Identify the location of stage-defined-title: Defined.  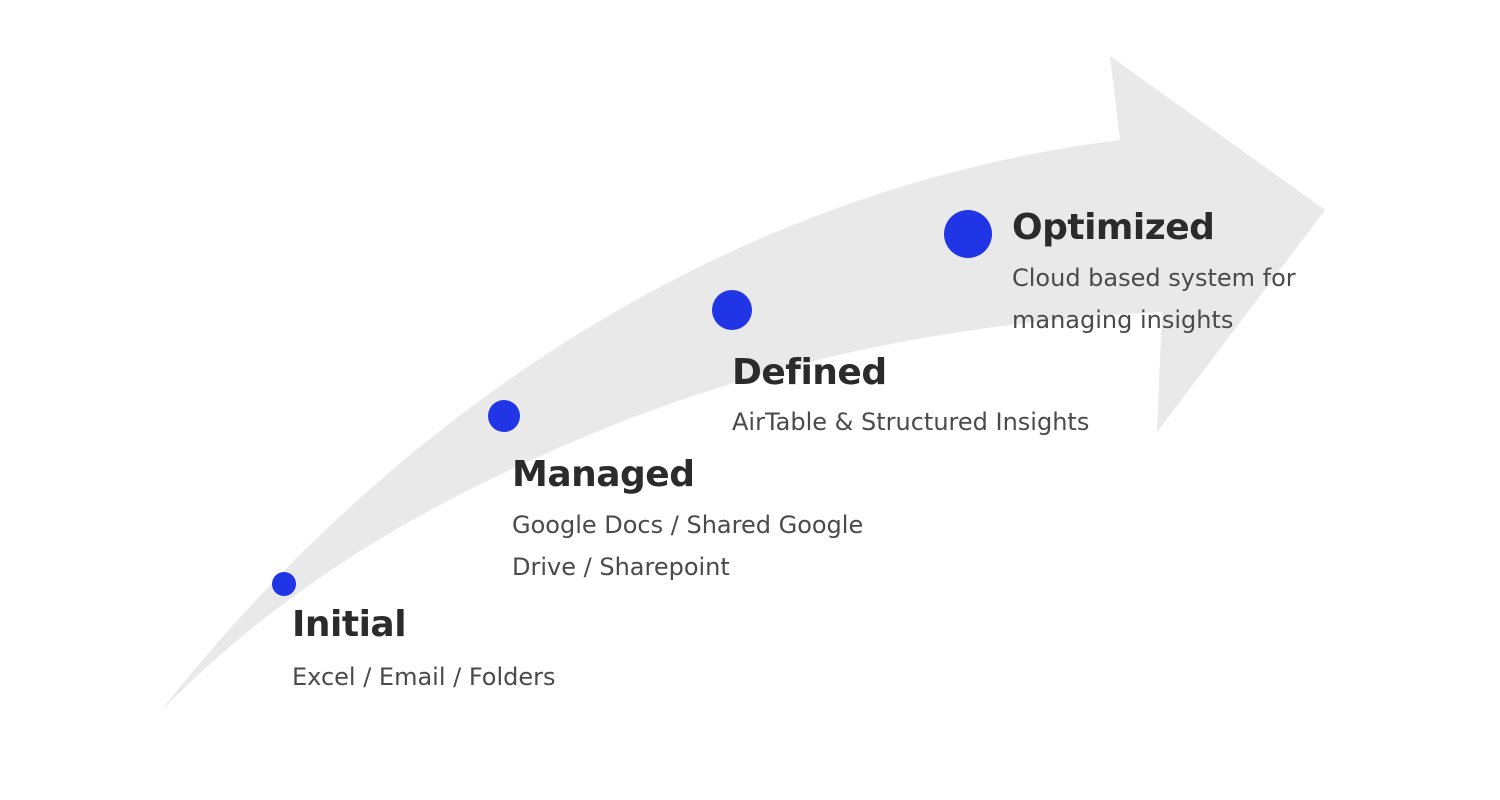
(809, 372).